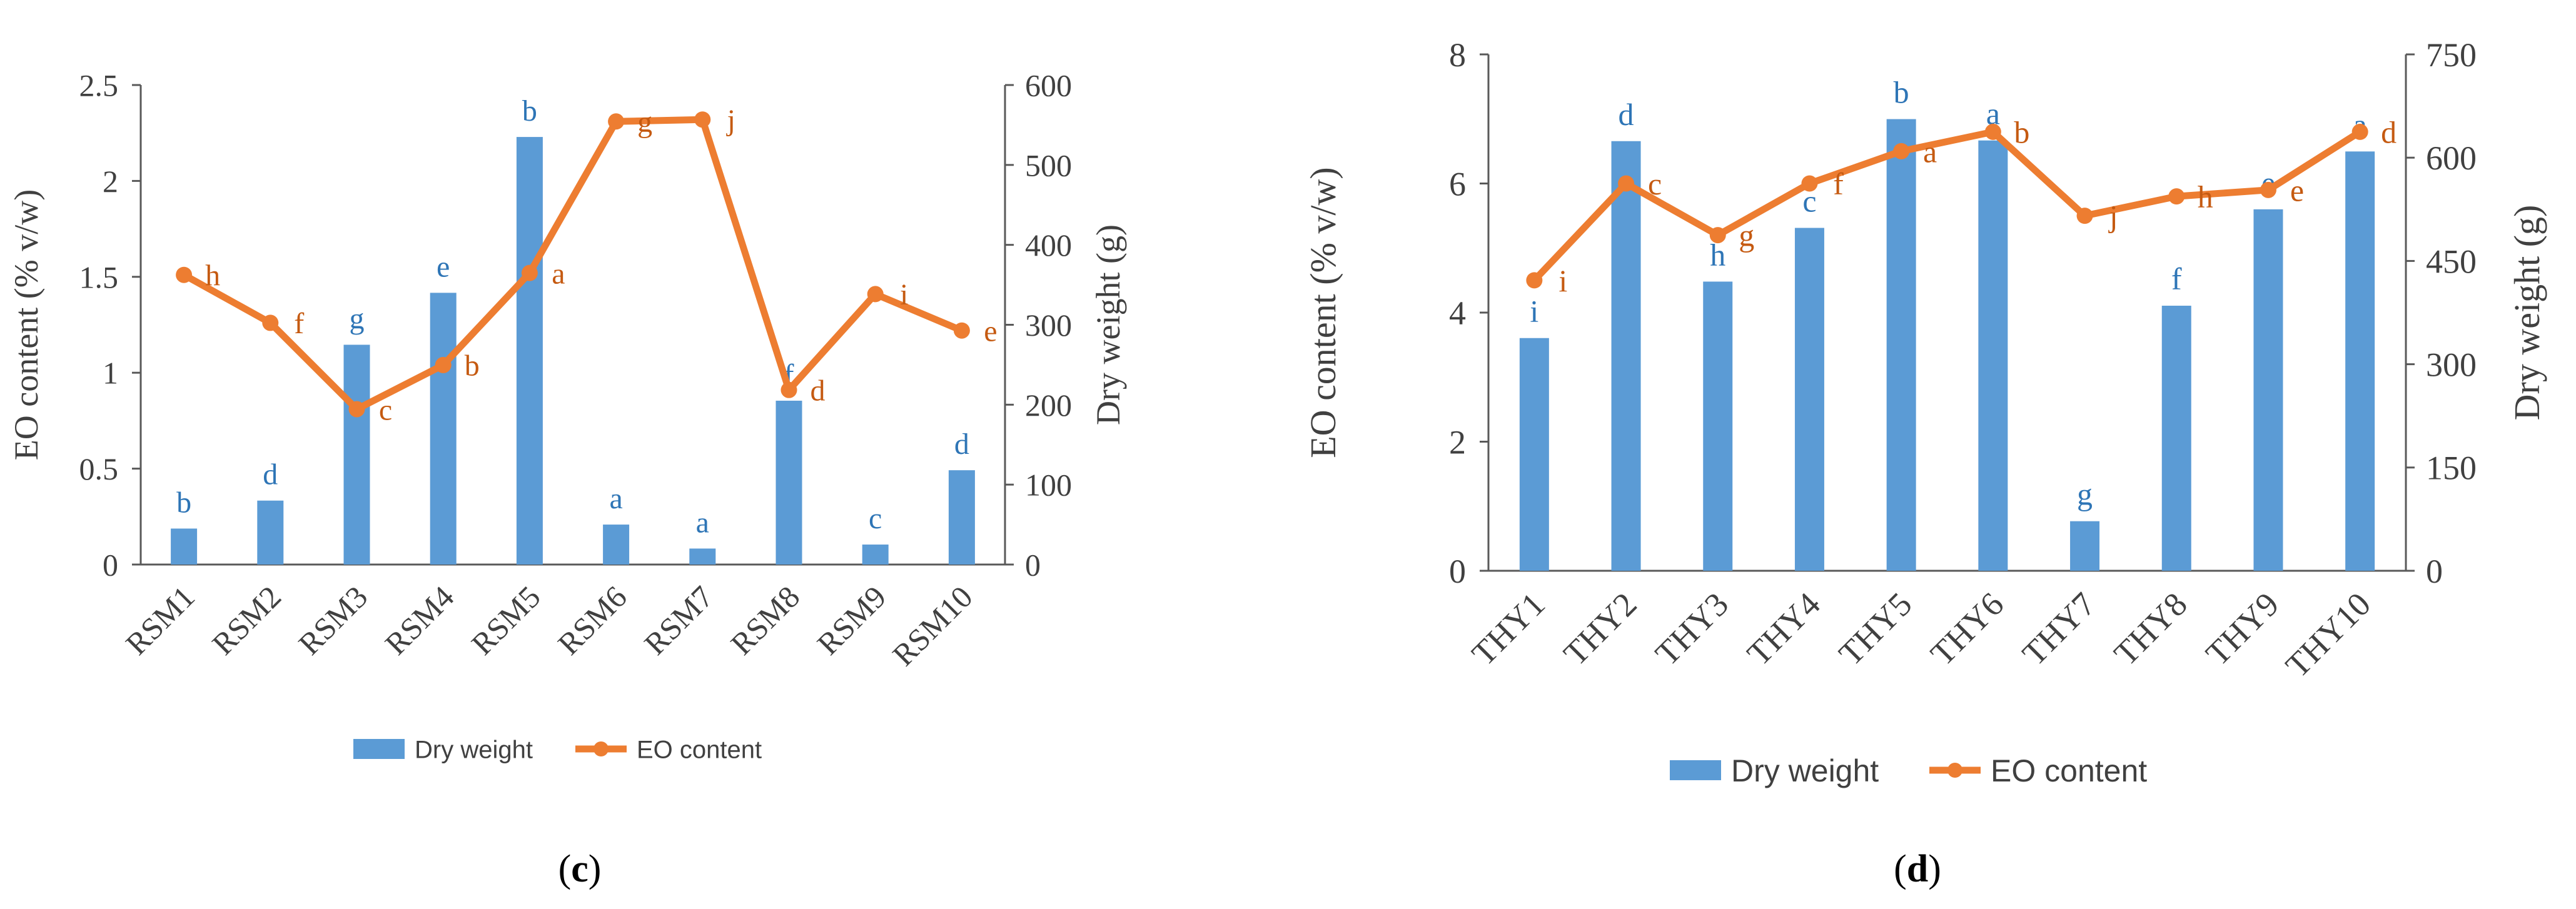  I want to click on category-label: RSM8, so click(765, 620).